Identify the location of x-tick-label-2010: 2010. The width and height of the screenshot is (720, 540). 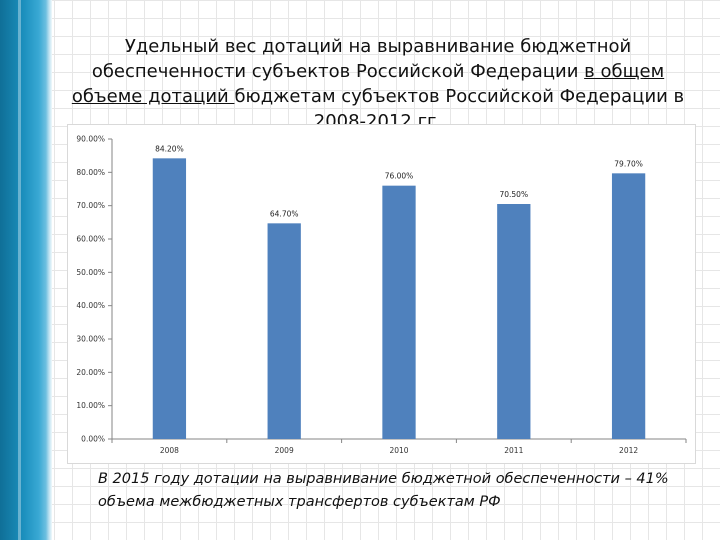
(398, 450).